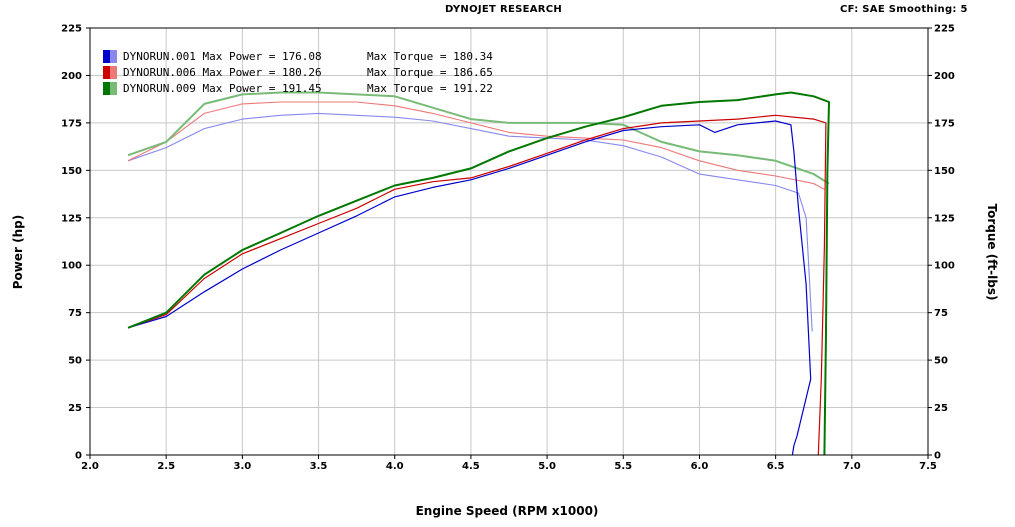 The width and height of the screenshot is (1015, 527). I want to click on x-tick-label: 2.5, so click(166, 466).